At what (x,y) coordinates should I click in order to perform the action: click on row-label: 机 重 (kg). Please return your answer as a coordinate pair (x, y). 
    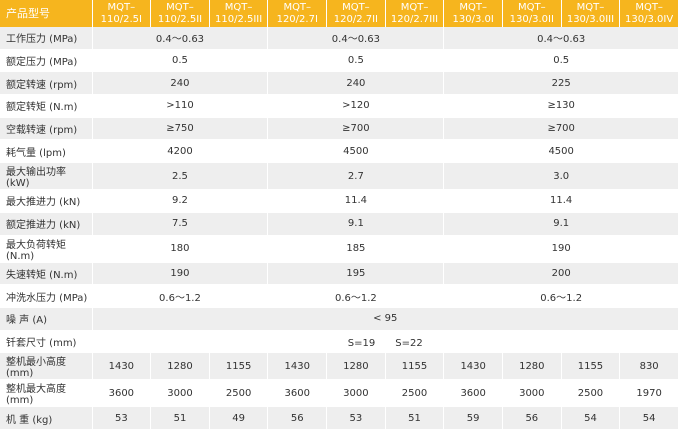
    Looking at the image, I should click on (46, 418).